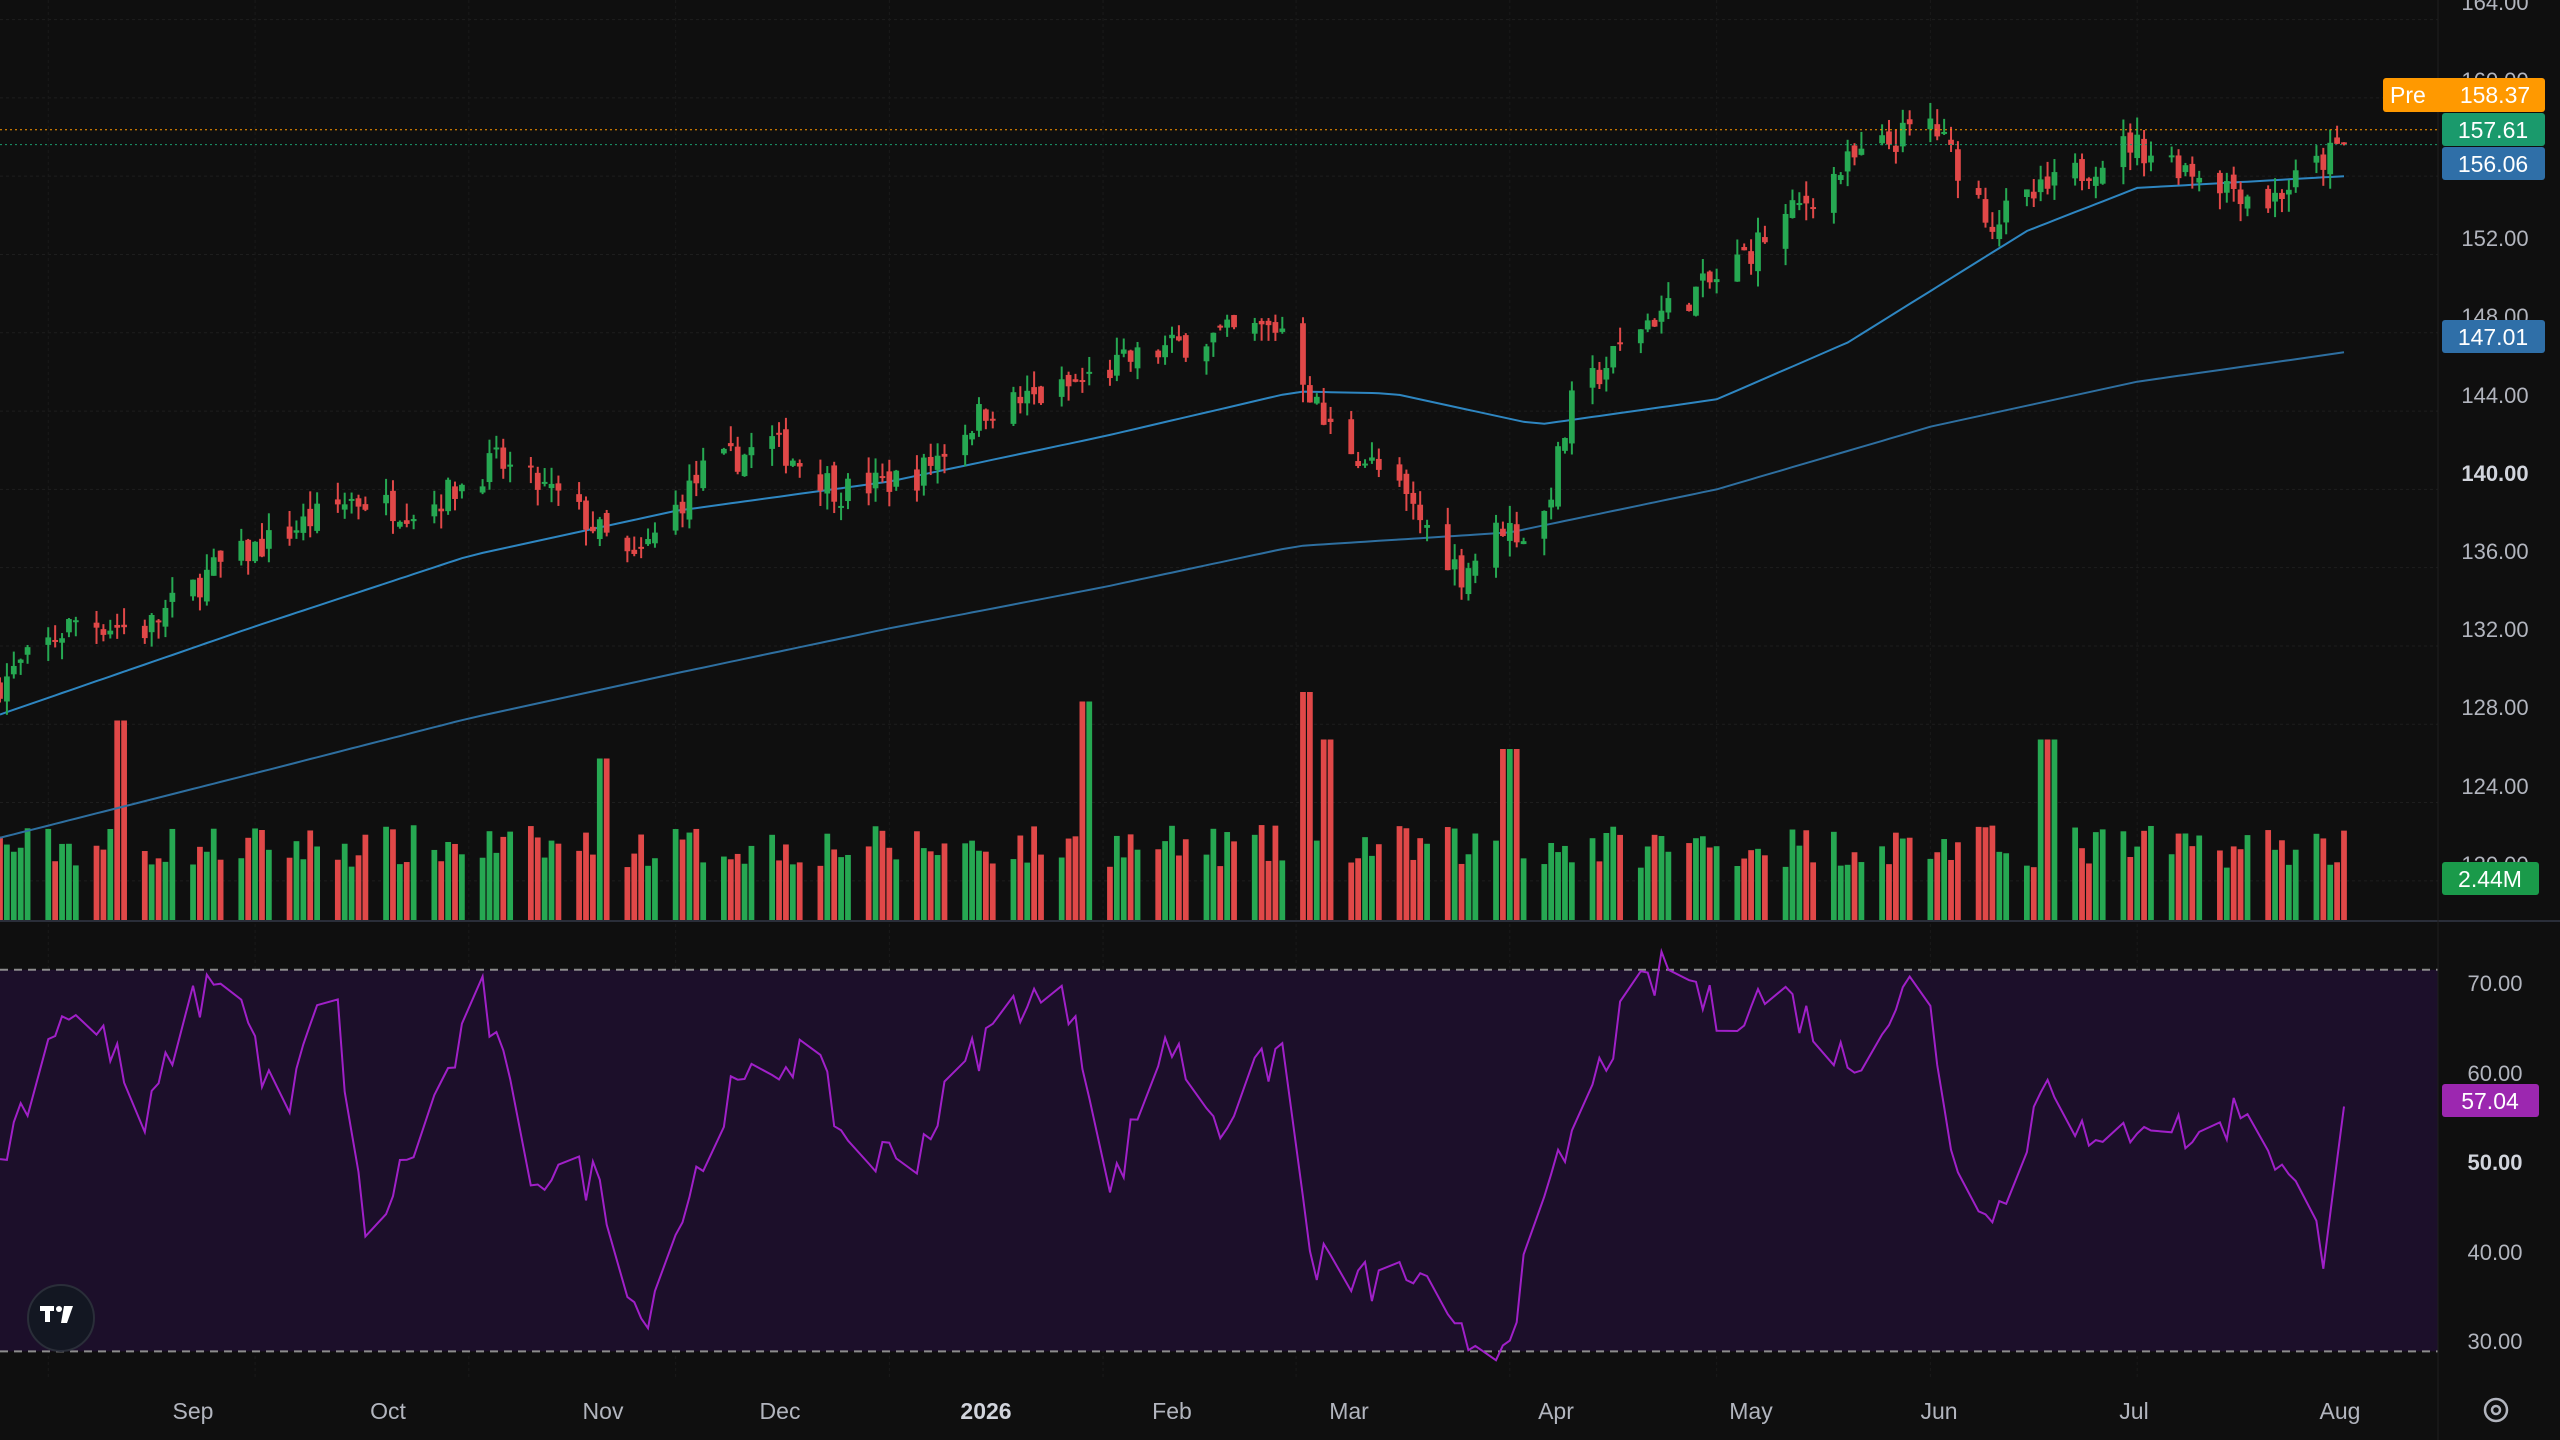 This screenshot has width=2560, height=1440. What do you see at coordinates (2490, 1101) in the screenshot?
I see `rsi-value: 57.04` at bounding box center [2490, 1101].